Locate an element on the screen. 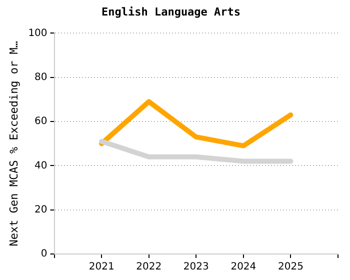 The width and height of the screenshot is (350, 280). x-tick-label: 2021 is located at coordinates (101, 267).